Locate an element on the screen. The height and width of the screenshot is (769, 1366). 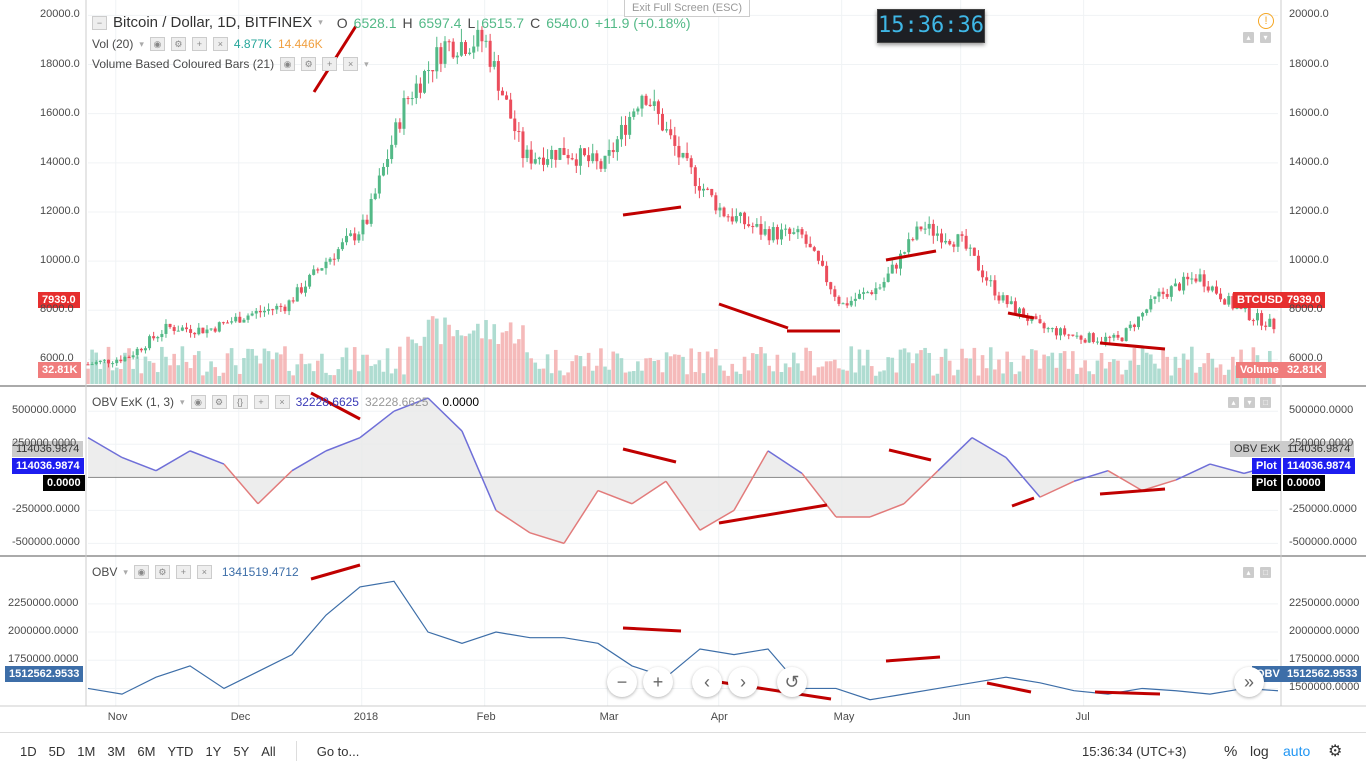
timeframe-all: All is located at coordinates (268, 751).